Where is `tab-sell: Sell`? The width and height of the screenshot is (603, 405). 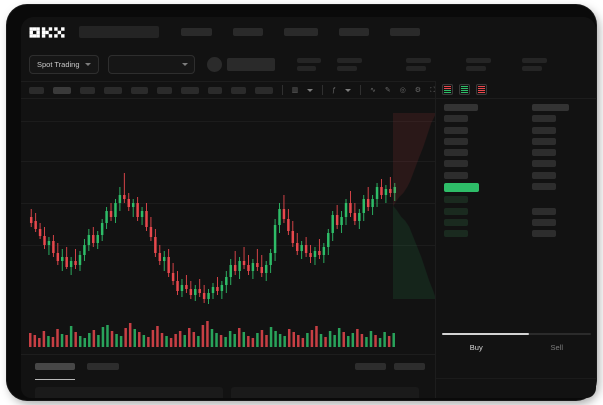
tab-sell: Sell is located at coordinates (556, 347).